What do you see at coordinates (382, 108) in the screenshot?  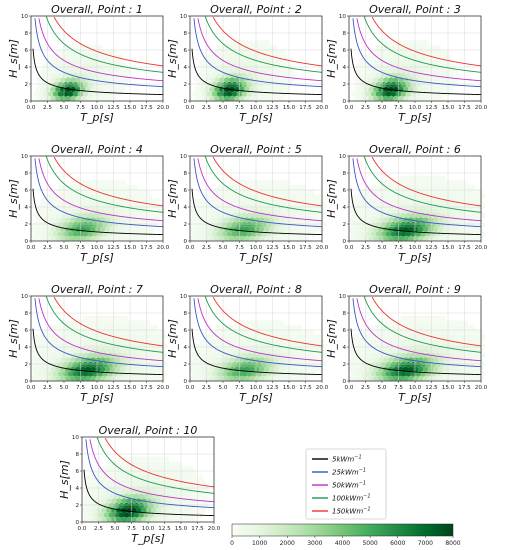 I see `x-tick-label: 5.0` at bounding box center [382, 108].